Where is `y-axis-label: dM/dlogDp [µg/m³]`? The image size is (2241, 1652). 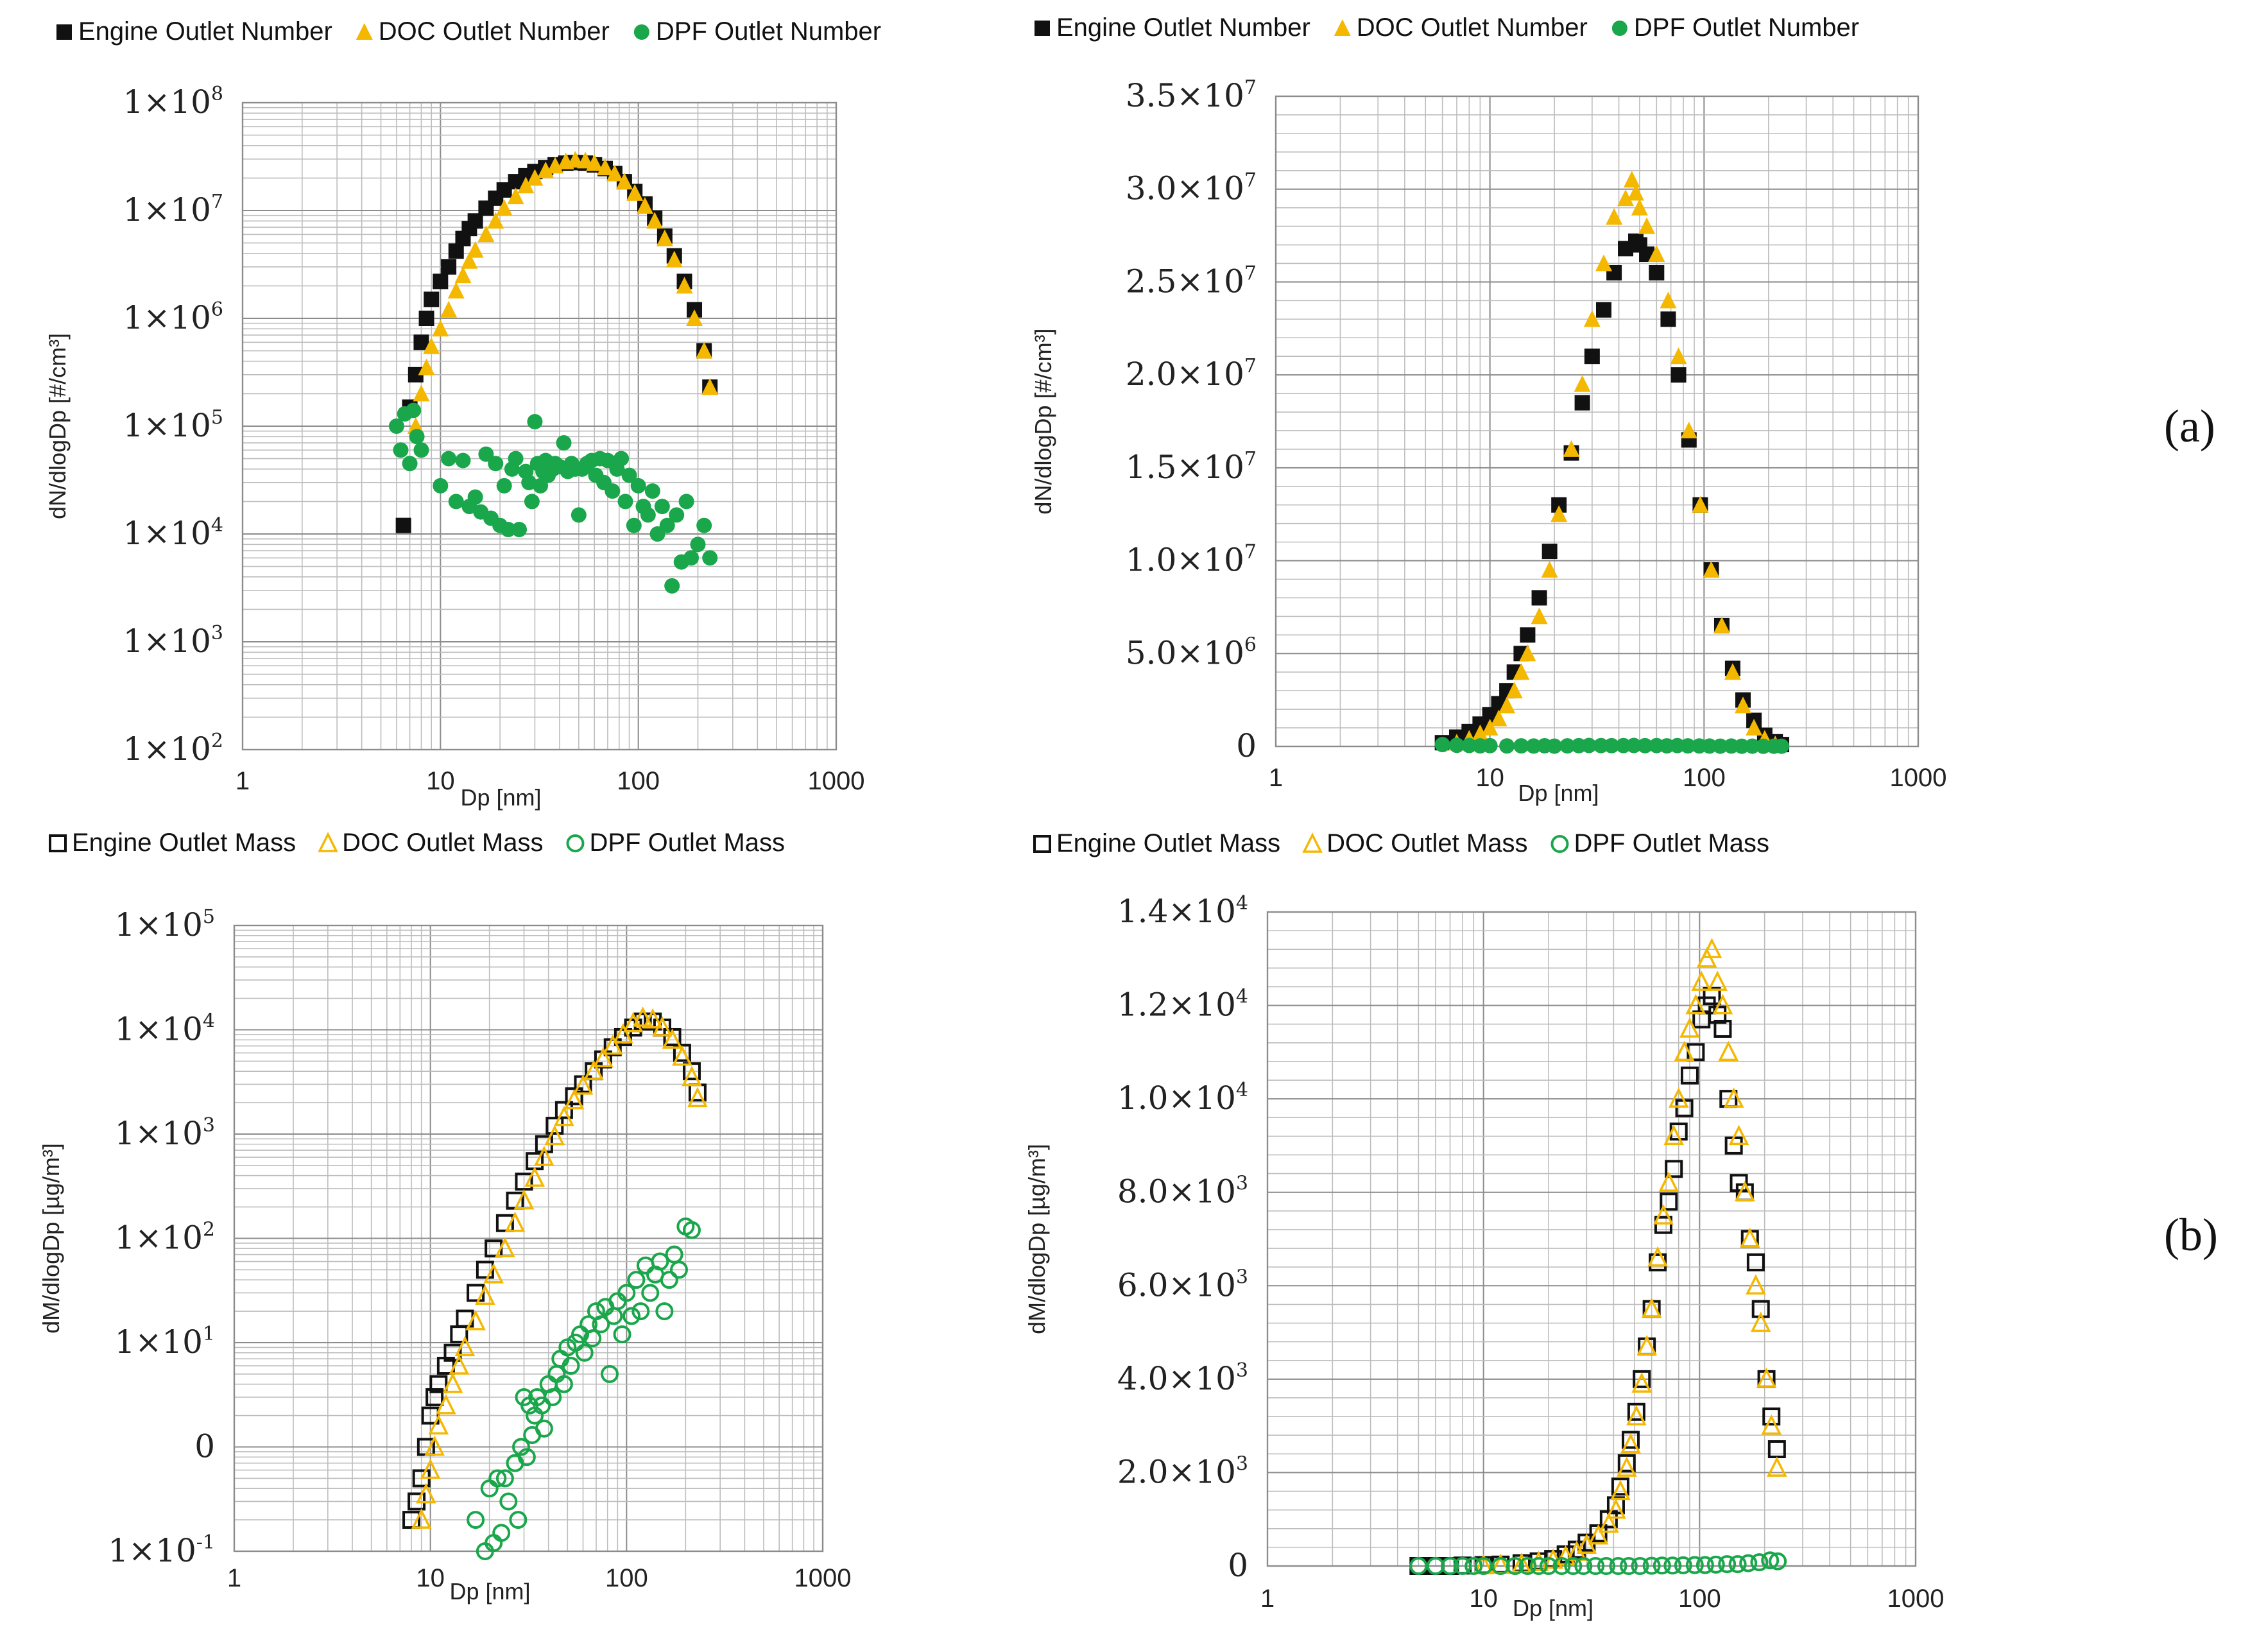 y-axis-label: dM/dlogDp [µg/m³] is located at coordinates (51, 1238).